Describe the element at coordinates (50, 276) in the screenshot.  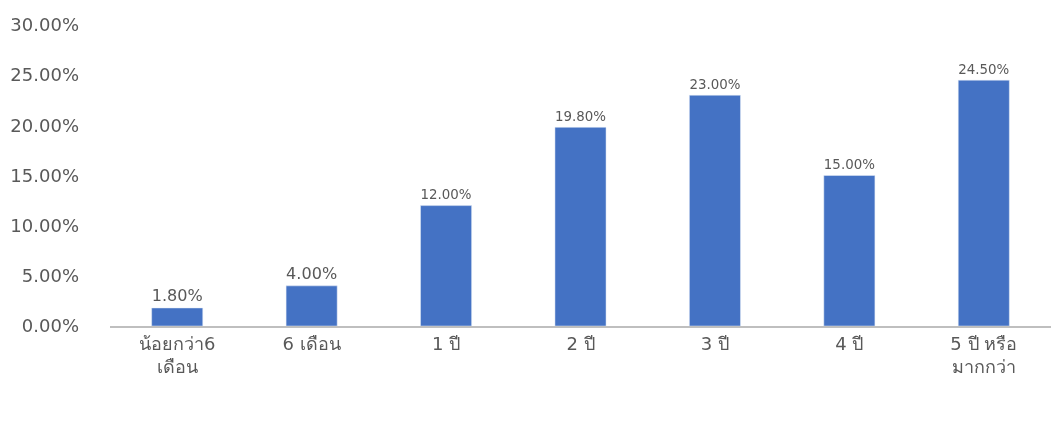
I see `y-tick-label: 5.00%` at that location.